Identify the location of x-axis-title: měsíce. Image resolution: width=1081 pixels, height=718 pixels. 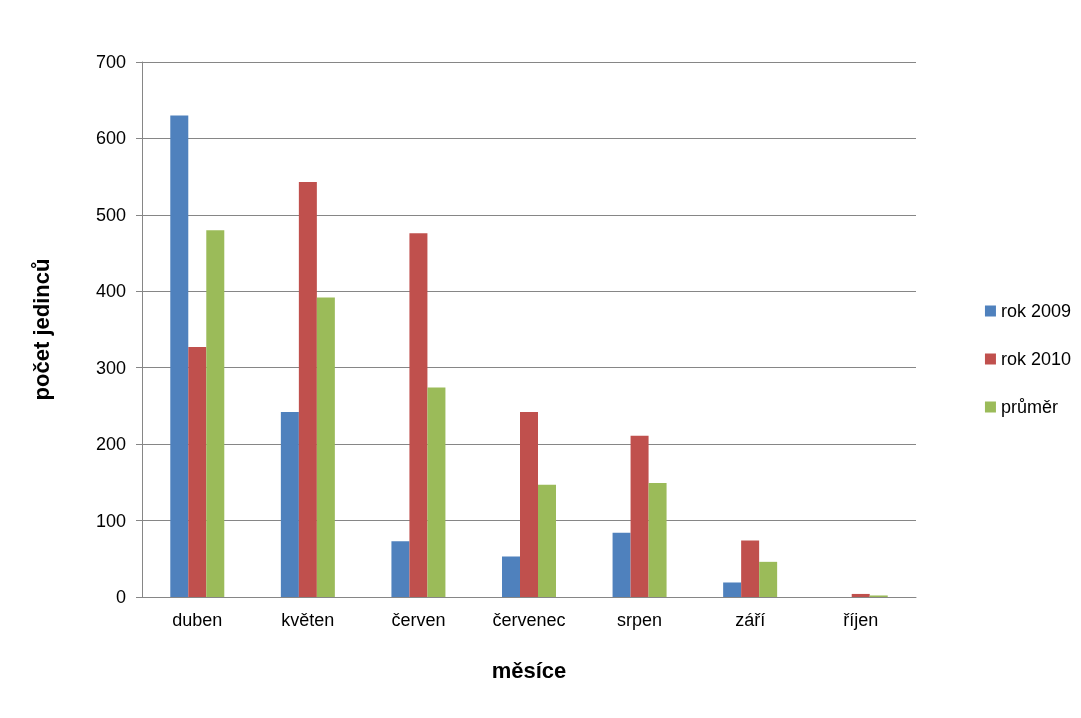
(529, 670).